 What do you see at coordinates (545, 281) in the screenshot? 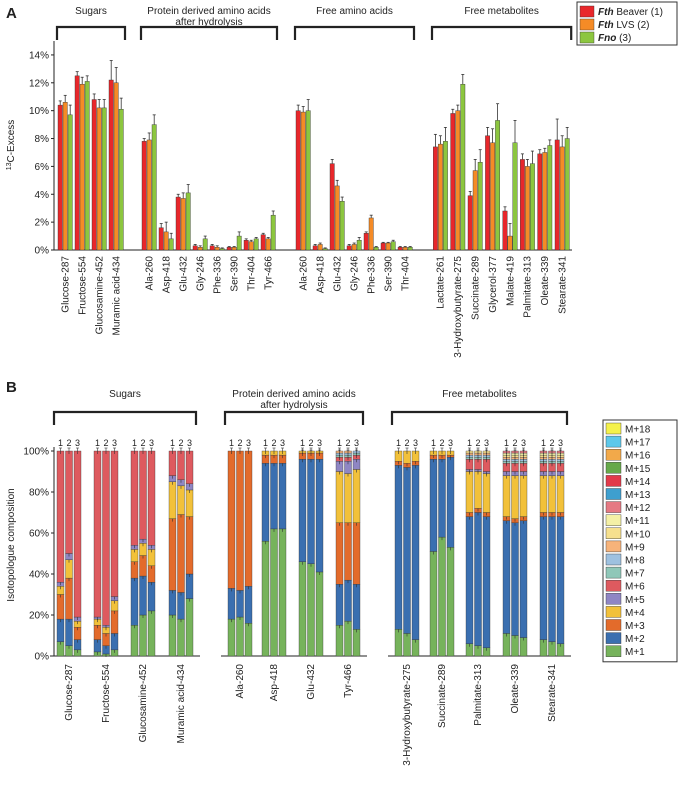
I see `panel-a-x-label: Oleate-339` at bounding box center [545, 281].